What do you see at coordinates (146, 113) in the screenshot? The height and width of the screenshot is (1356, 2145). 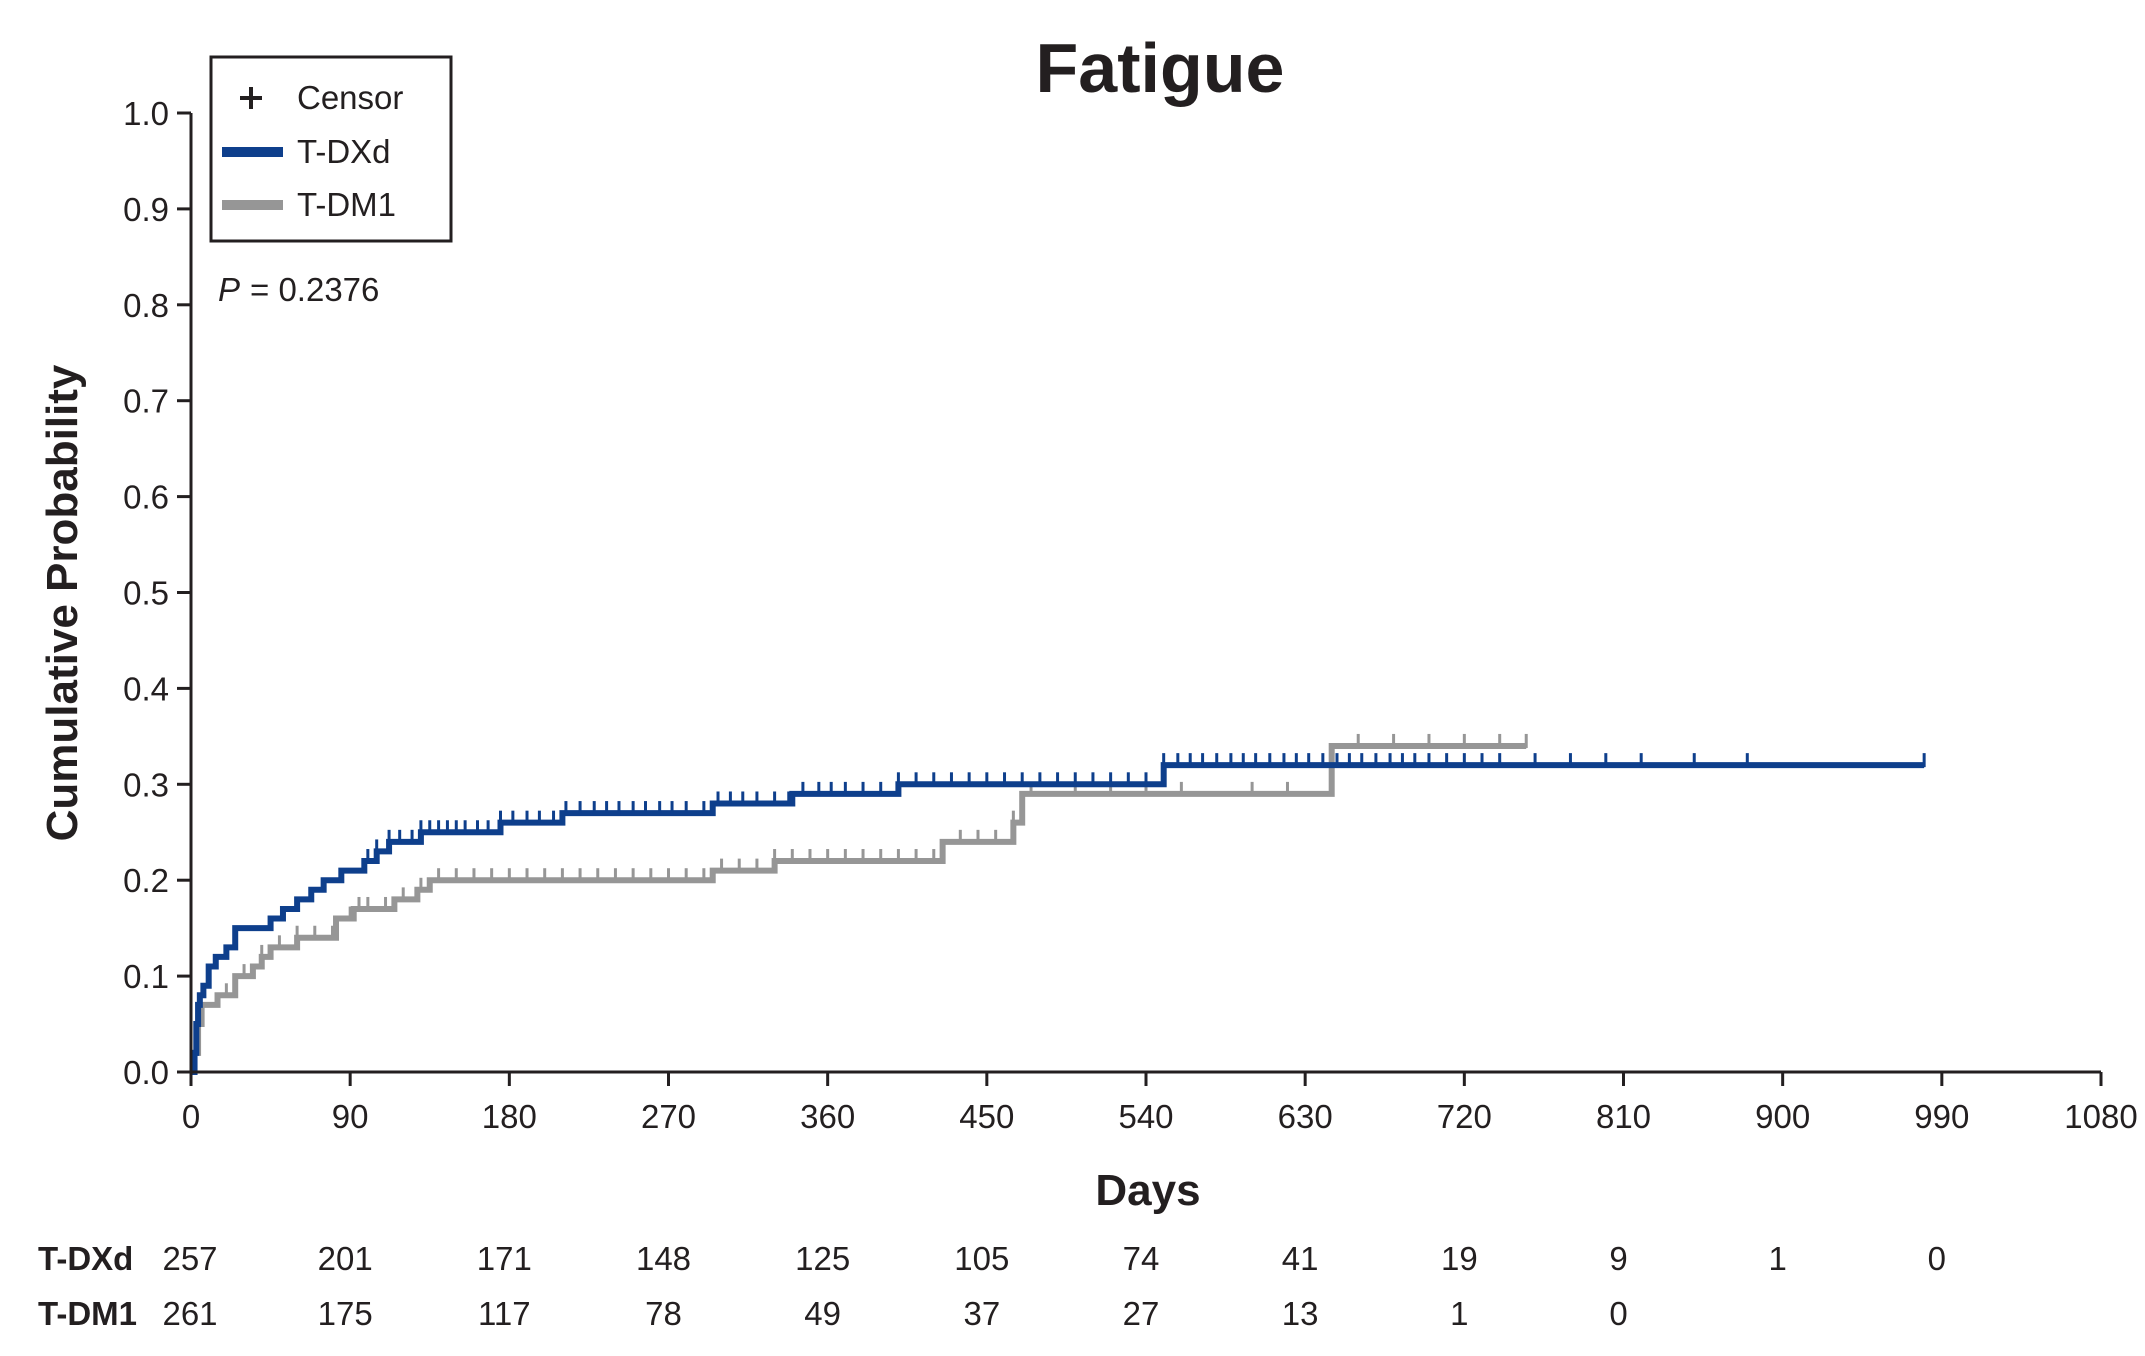 I see `y-tick-label: 1.0` at bounding box center [146, 113].